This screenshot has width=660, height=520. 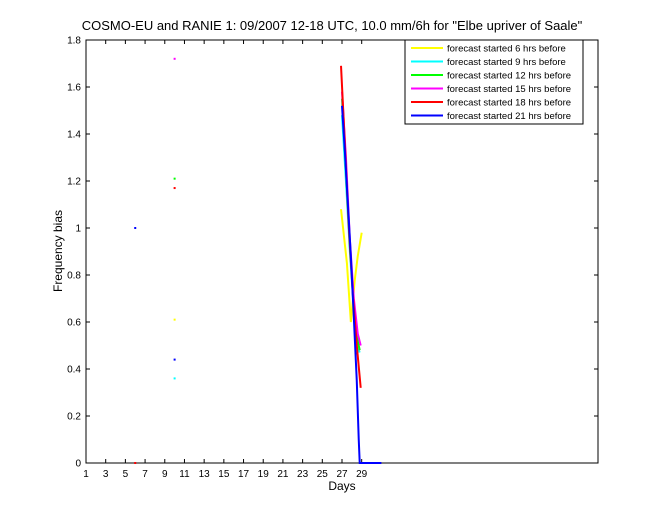 What do you see at coordinates (74, 417) in the screenshot?
I see `y-tick-label: 0.2` at bounding box center [74, 417].